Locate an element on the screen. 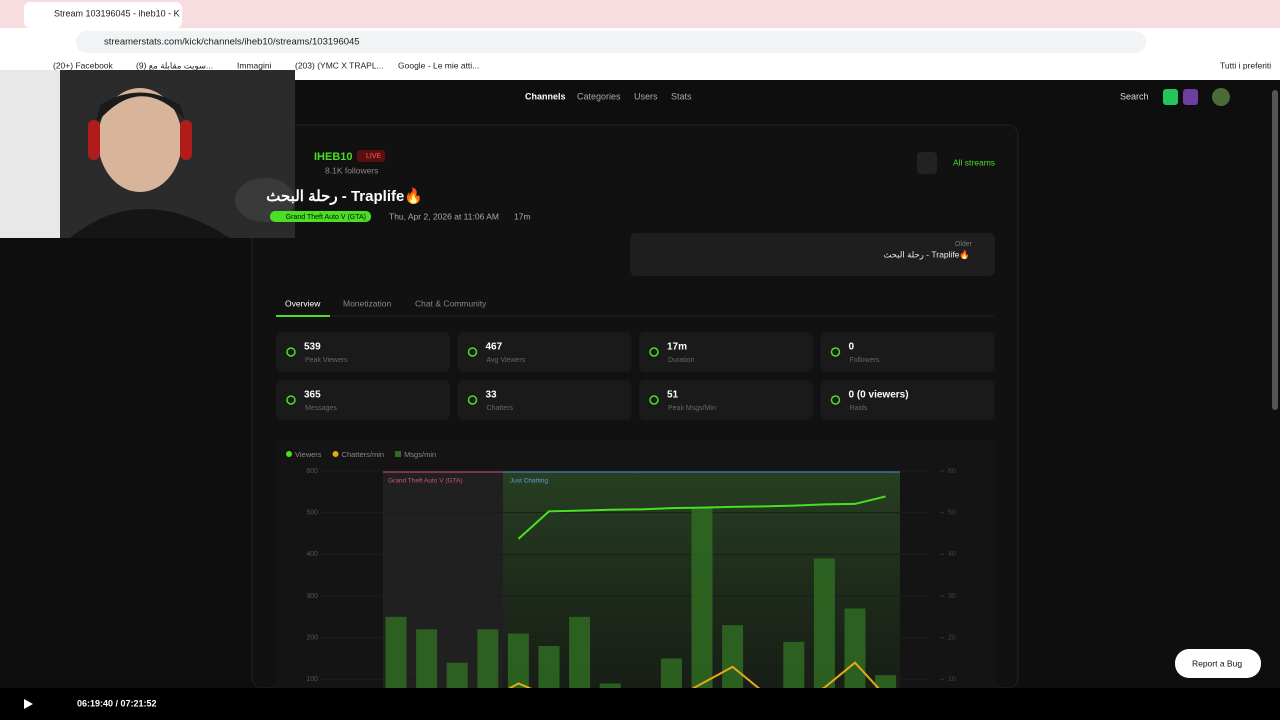 The height and width of the screenshot is (720, 1280). game-badge is located at coordinates (320, 216).